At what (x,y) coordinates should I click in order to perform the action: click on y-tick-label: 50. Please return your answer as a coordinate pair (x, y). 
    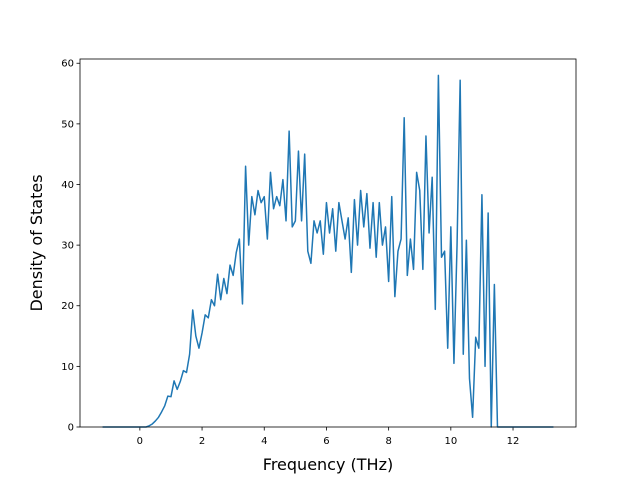
    Looking at the image, I should click on (67, 124).